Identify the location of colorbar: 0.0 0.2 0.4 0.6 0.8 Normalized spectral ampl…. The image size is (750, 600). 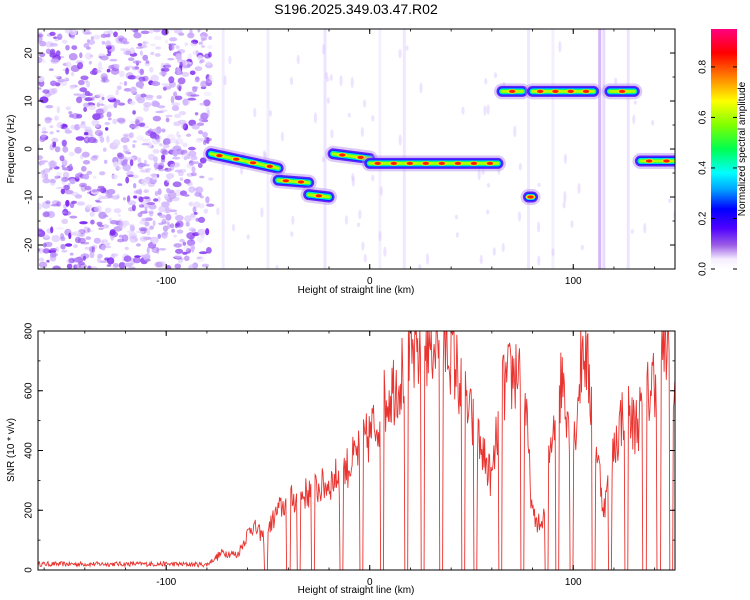
(723, 152).